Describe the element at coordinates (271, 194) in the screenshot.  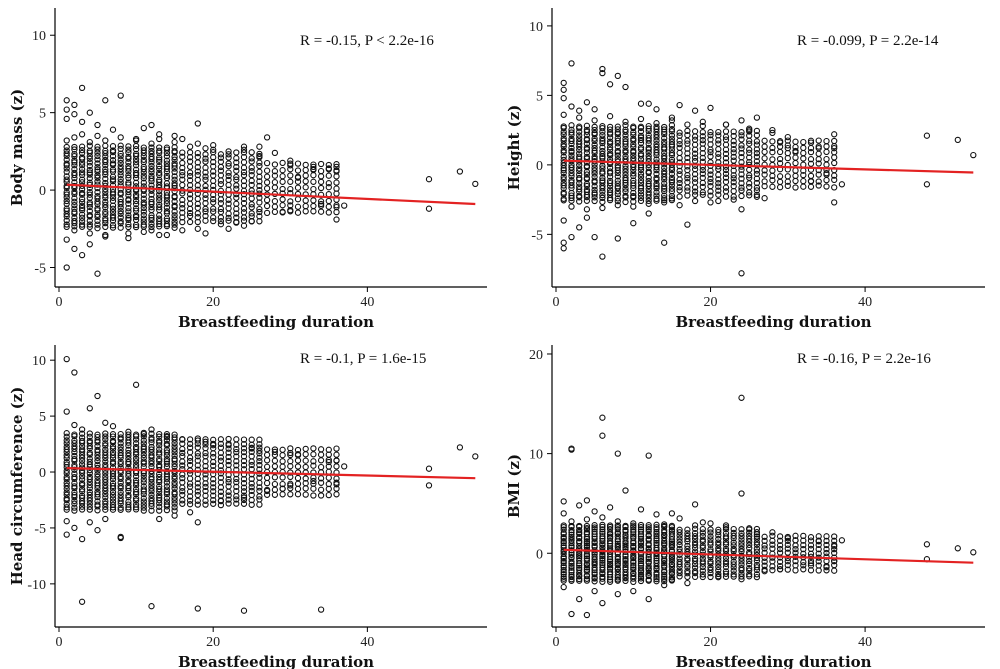
I see `regression-line` at that location.